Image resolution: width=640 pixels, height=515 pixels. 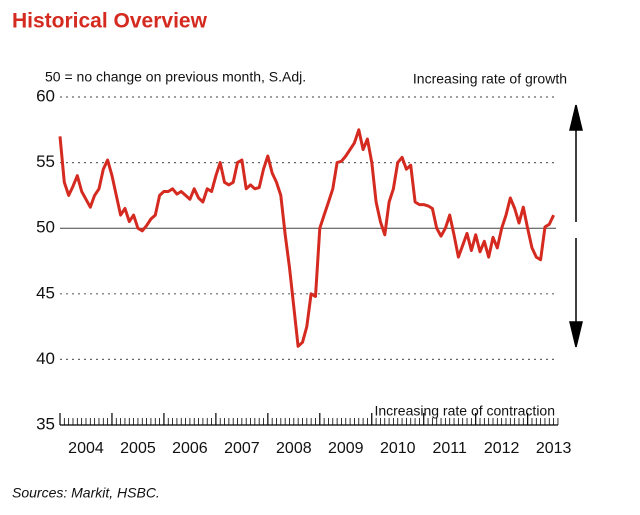 What do you see at coordinates (464, 411) in the screenshot?
I see `annotation-contraction: Increasing rate of contraction` at bounding box center [464, 411].